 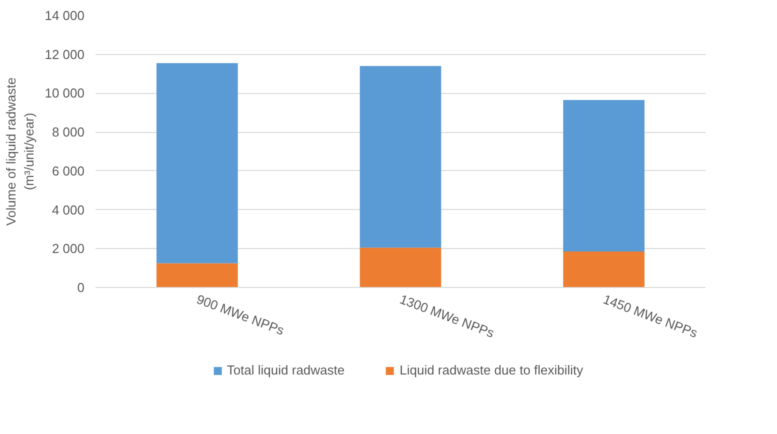 What do you see at coordinates (285, 370) in the screenshot?
I see `legend-label: Total liquid radwaste` at bounding box center [285, 370].